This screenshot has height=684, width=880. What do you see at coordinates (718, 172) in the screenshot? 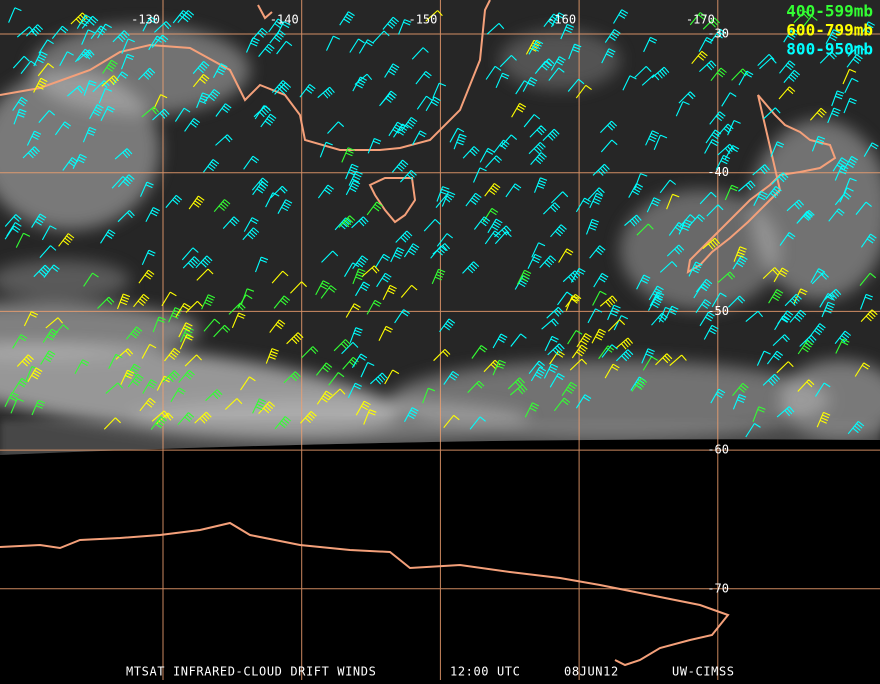
I see `latitude-label: -40` at bounding box center [718, 172].